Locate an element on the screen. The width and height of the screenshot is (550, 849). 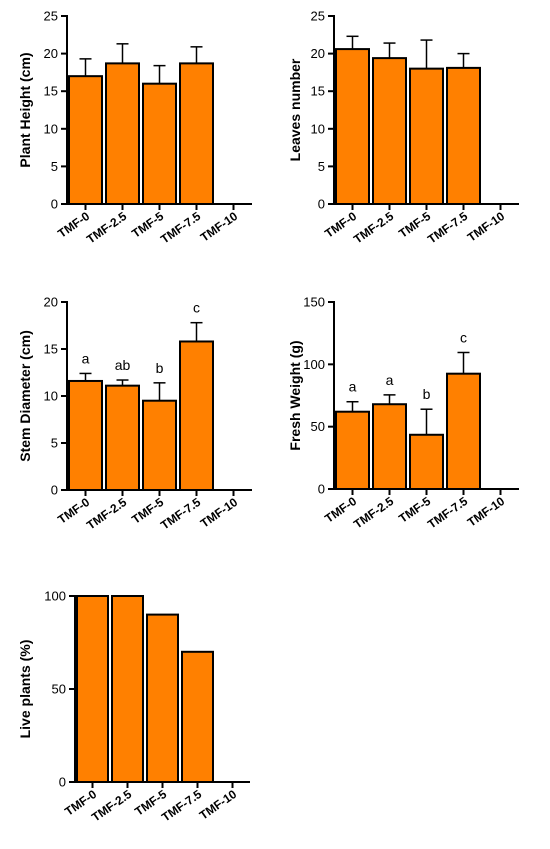
significance-letter: ab is located at coordinates (123, 365).